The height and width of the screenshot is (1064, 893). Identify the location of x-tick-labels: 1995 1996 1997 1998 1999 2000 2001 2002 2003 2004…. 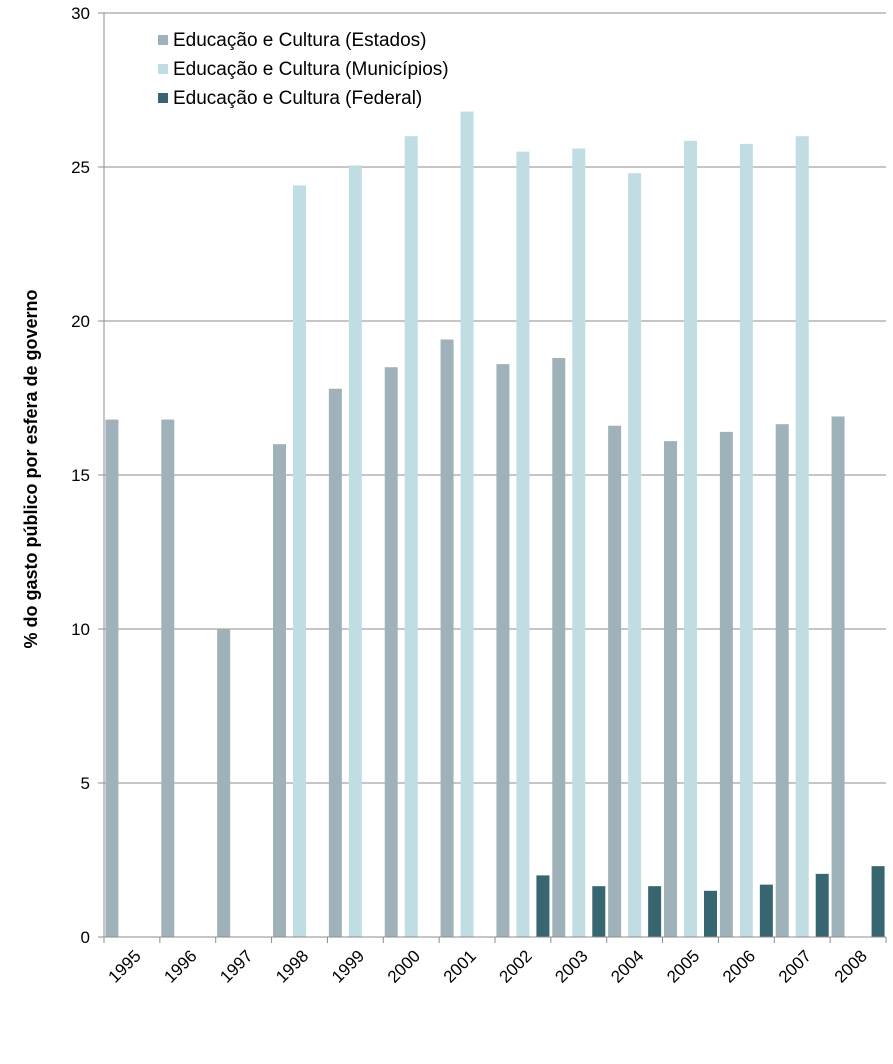
(488, 966).